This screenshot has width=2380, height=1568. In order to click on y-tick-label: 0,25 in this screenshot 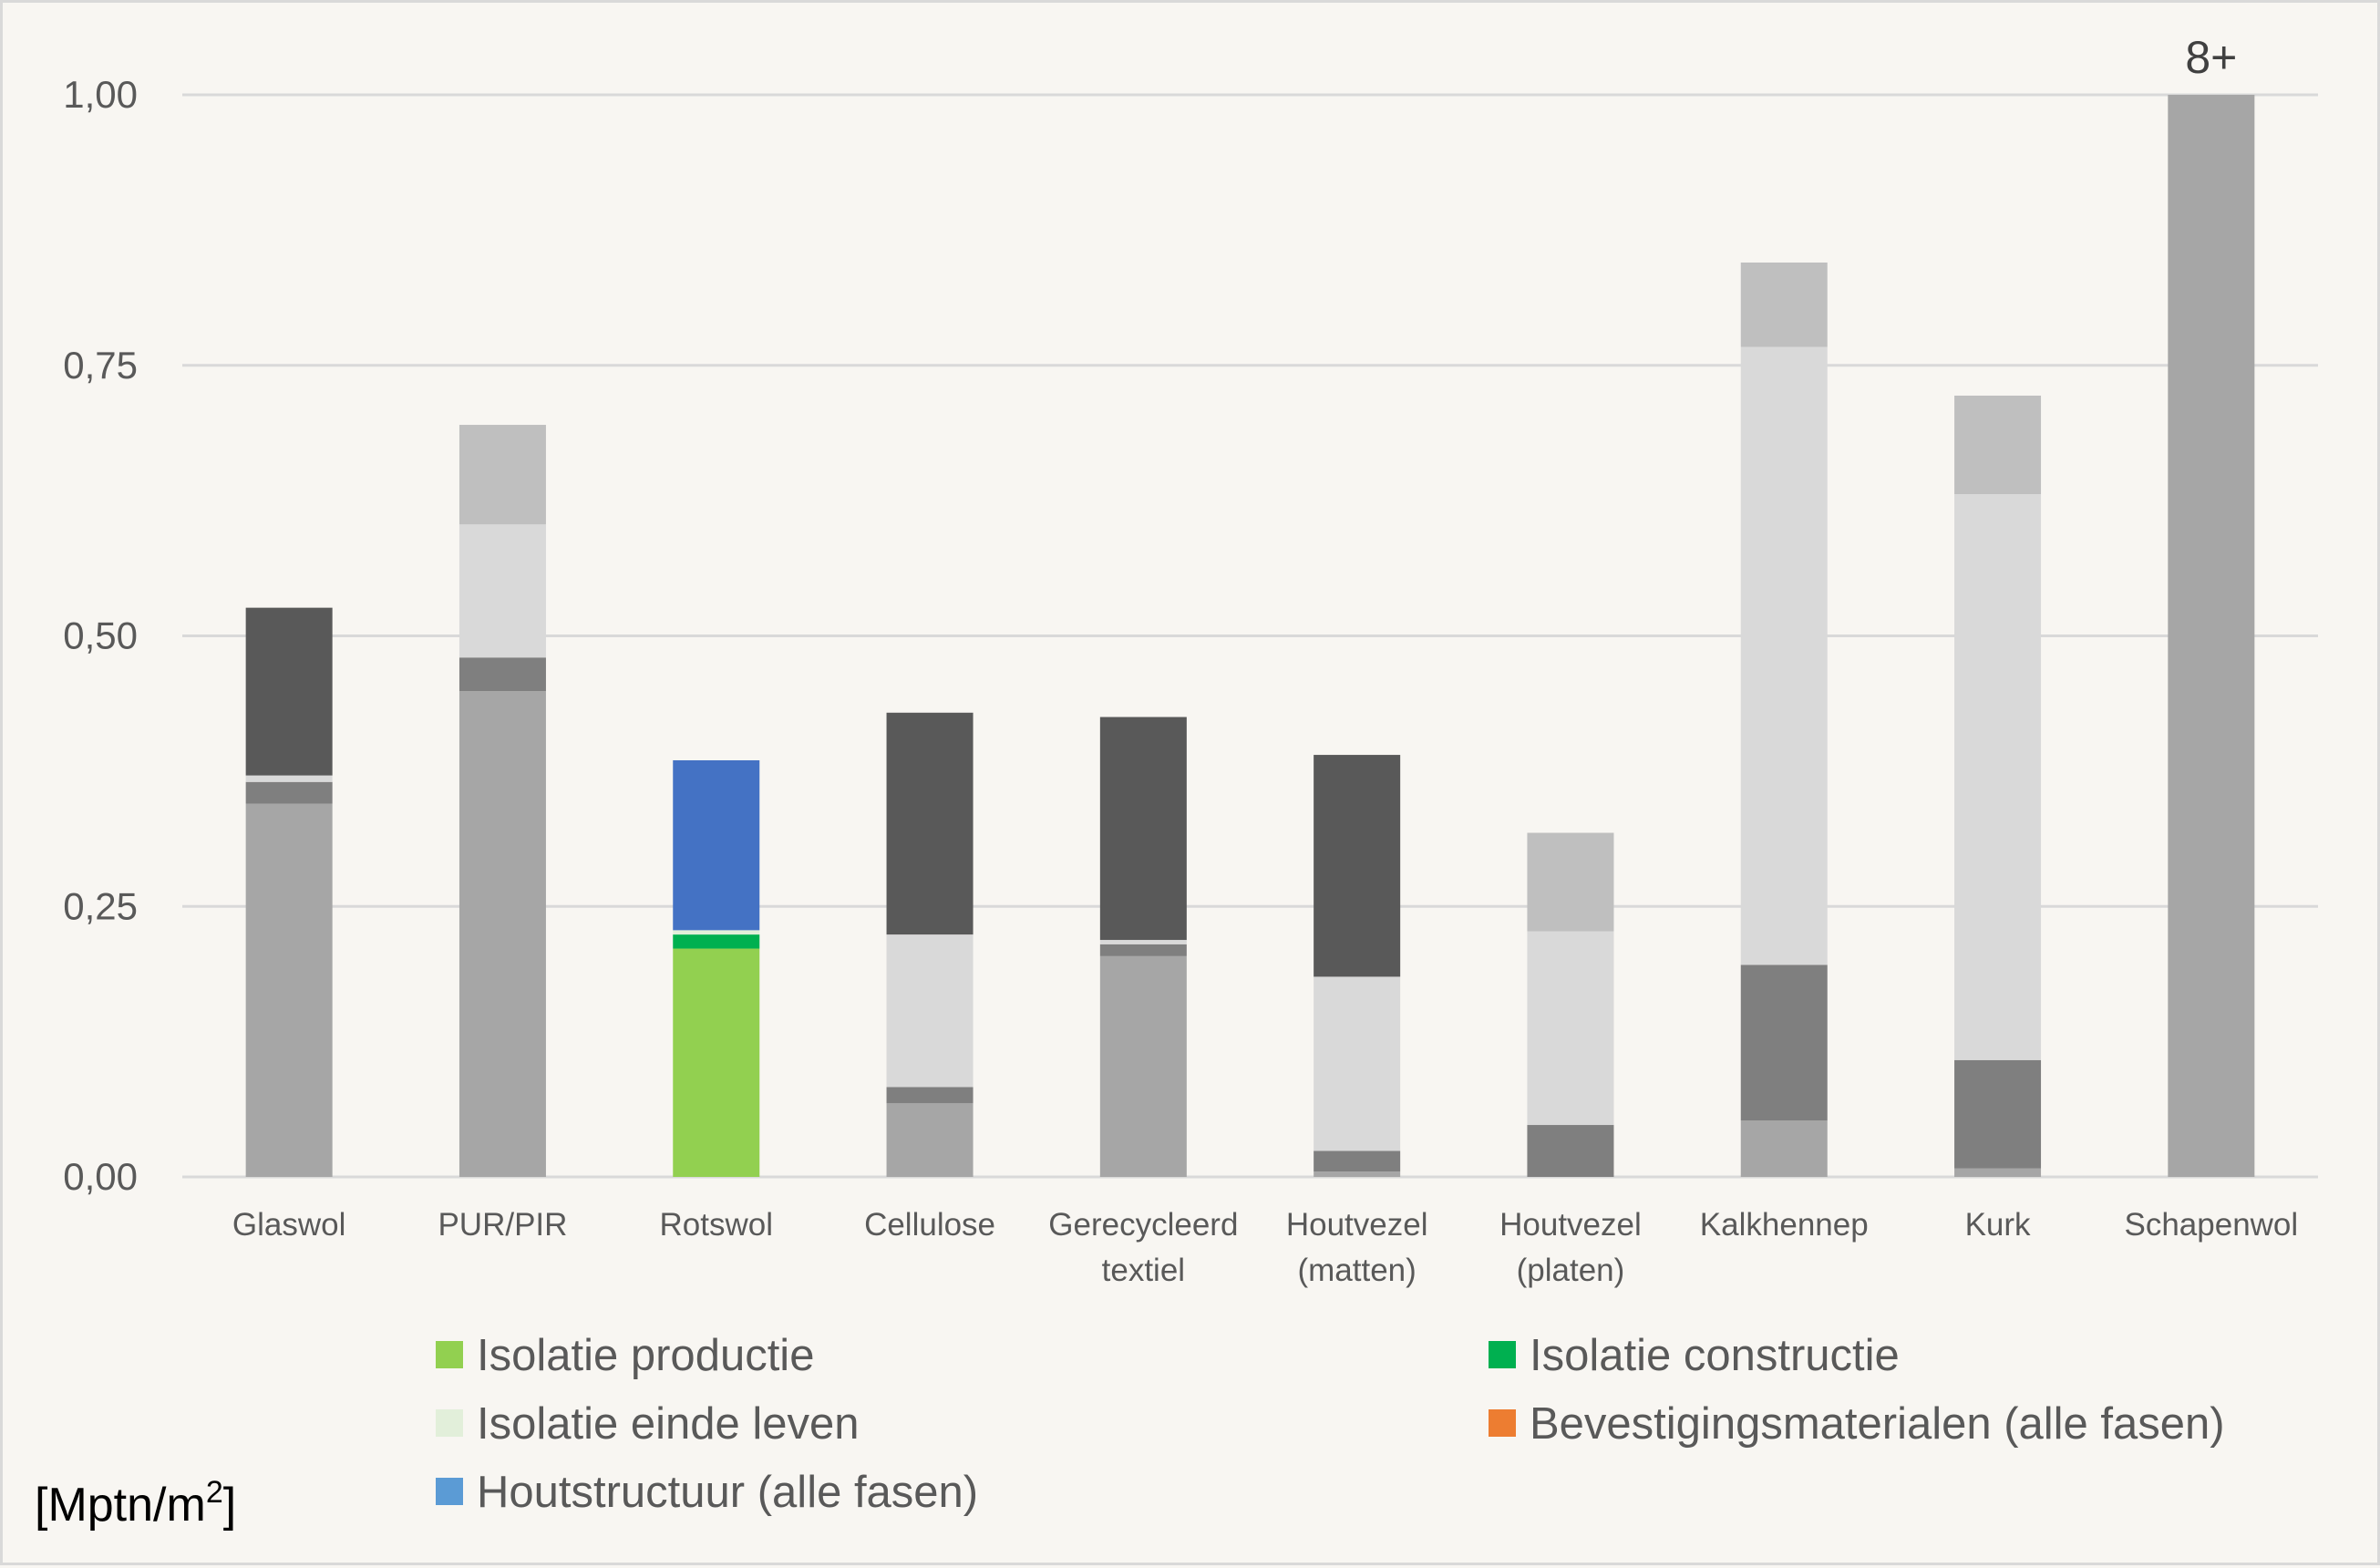, I will do `click(101, 905)`.